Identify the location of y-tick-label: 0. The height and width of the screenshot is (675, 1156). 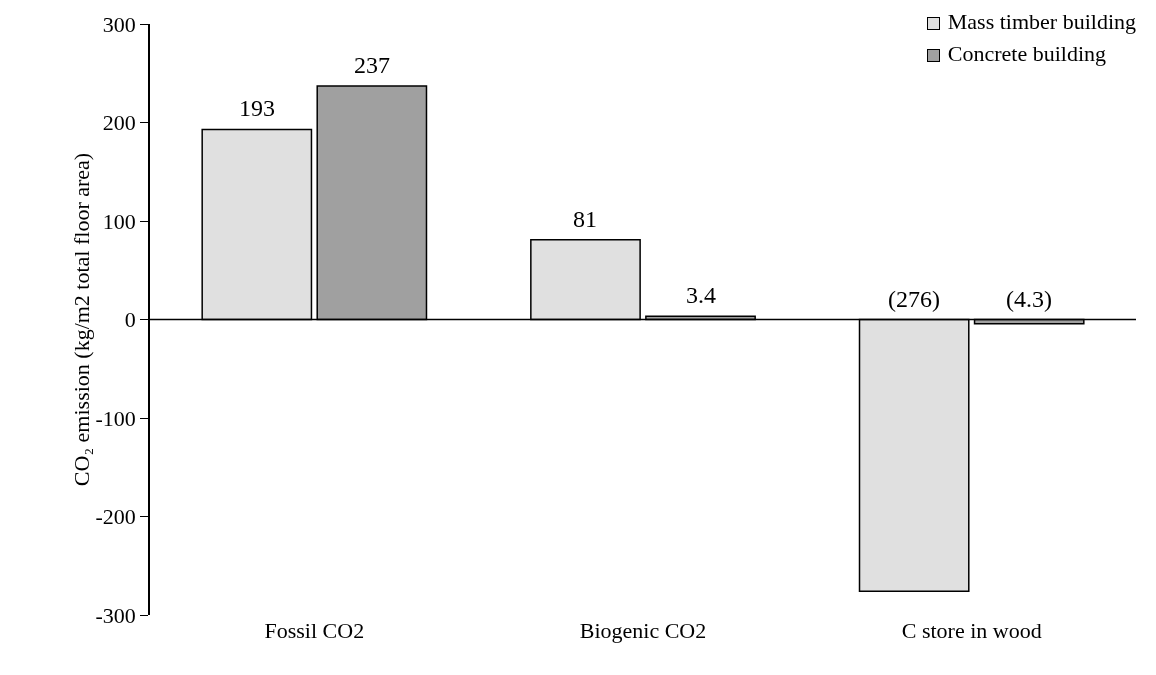
(130, 320).